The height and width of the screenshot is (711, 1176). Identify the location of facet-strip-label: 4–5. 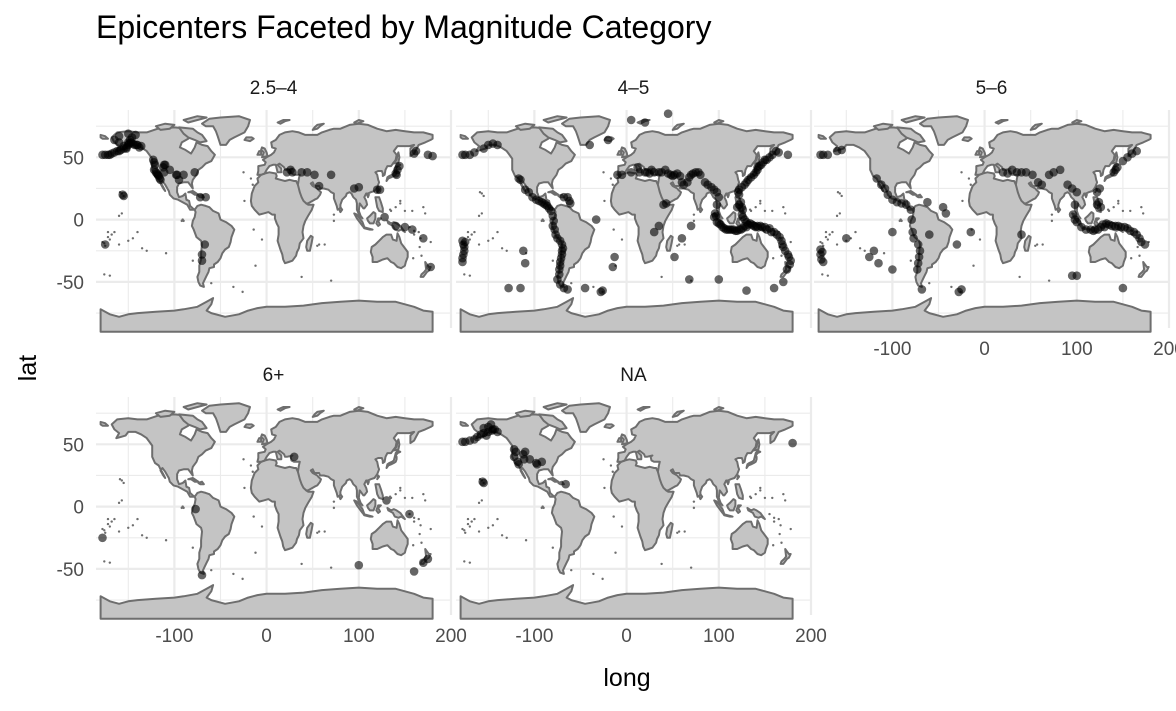
(634, 88).